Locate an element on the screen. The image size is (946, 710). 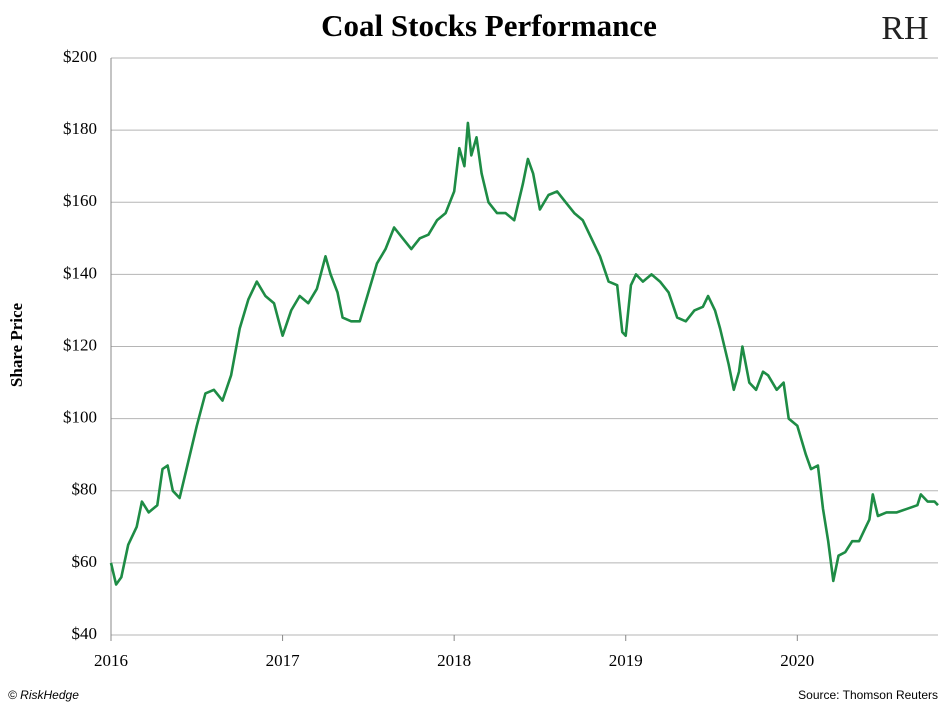
chart-title: Coal Stocks Performance is located at coordinates (489, 25).